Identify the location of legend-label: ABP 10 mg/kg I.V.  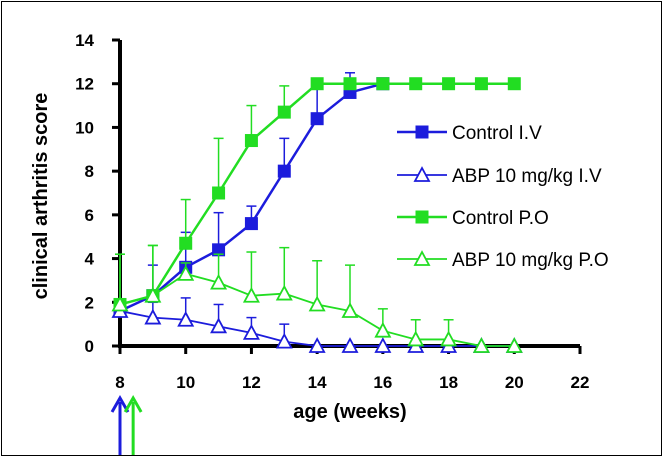
(527, 176).